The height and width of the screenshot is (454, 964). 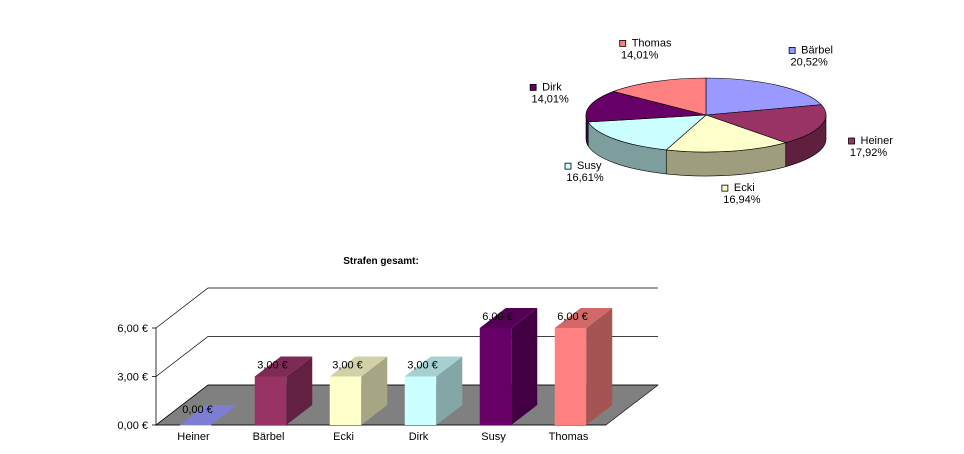 I want to click on bar-susy, so click(x=508, y=366).